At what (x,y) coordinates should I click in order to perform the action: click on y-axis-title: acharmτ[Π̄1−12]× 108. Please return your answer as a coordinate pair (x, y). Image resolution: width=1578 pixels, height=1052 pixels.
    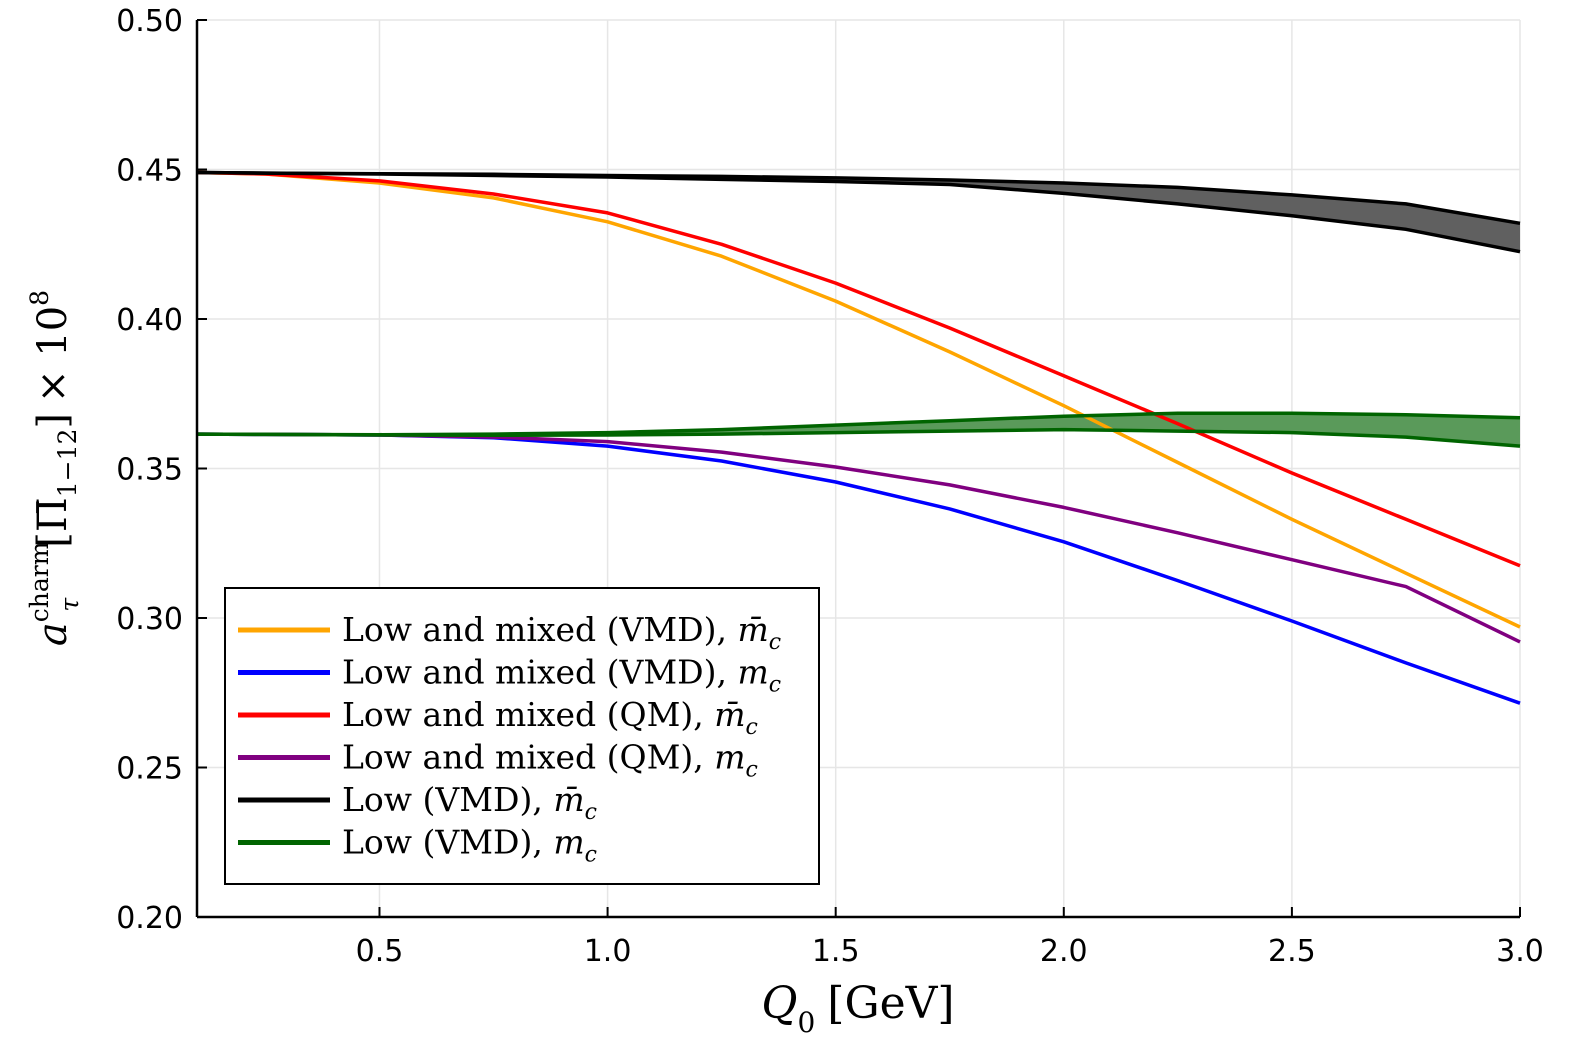
    Looking at the image, I should click on (54, 468).